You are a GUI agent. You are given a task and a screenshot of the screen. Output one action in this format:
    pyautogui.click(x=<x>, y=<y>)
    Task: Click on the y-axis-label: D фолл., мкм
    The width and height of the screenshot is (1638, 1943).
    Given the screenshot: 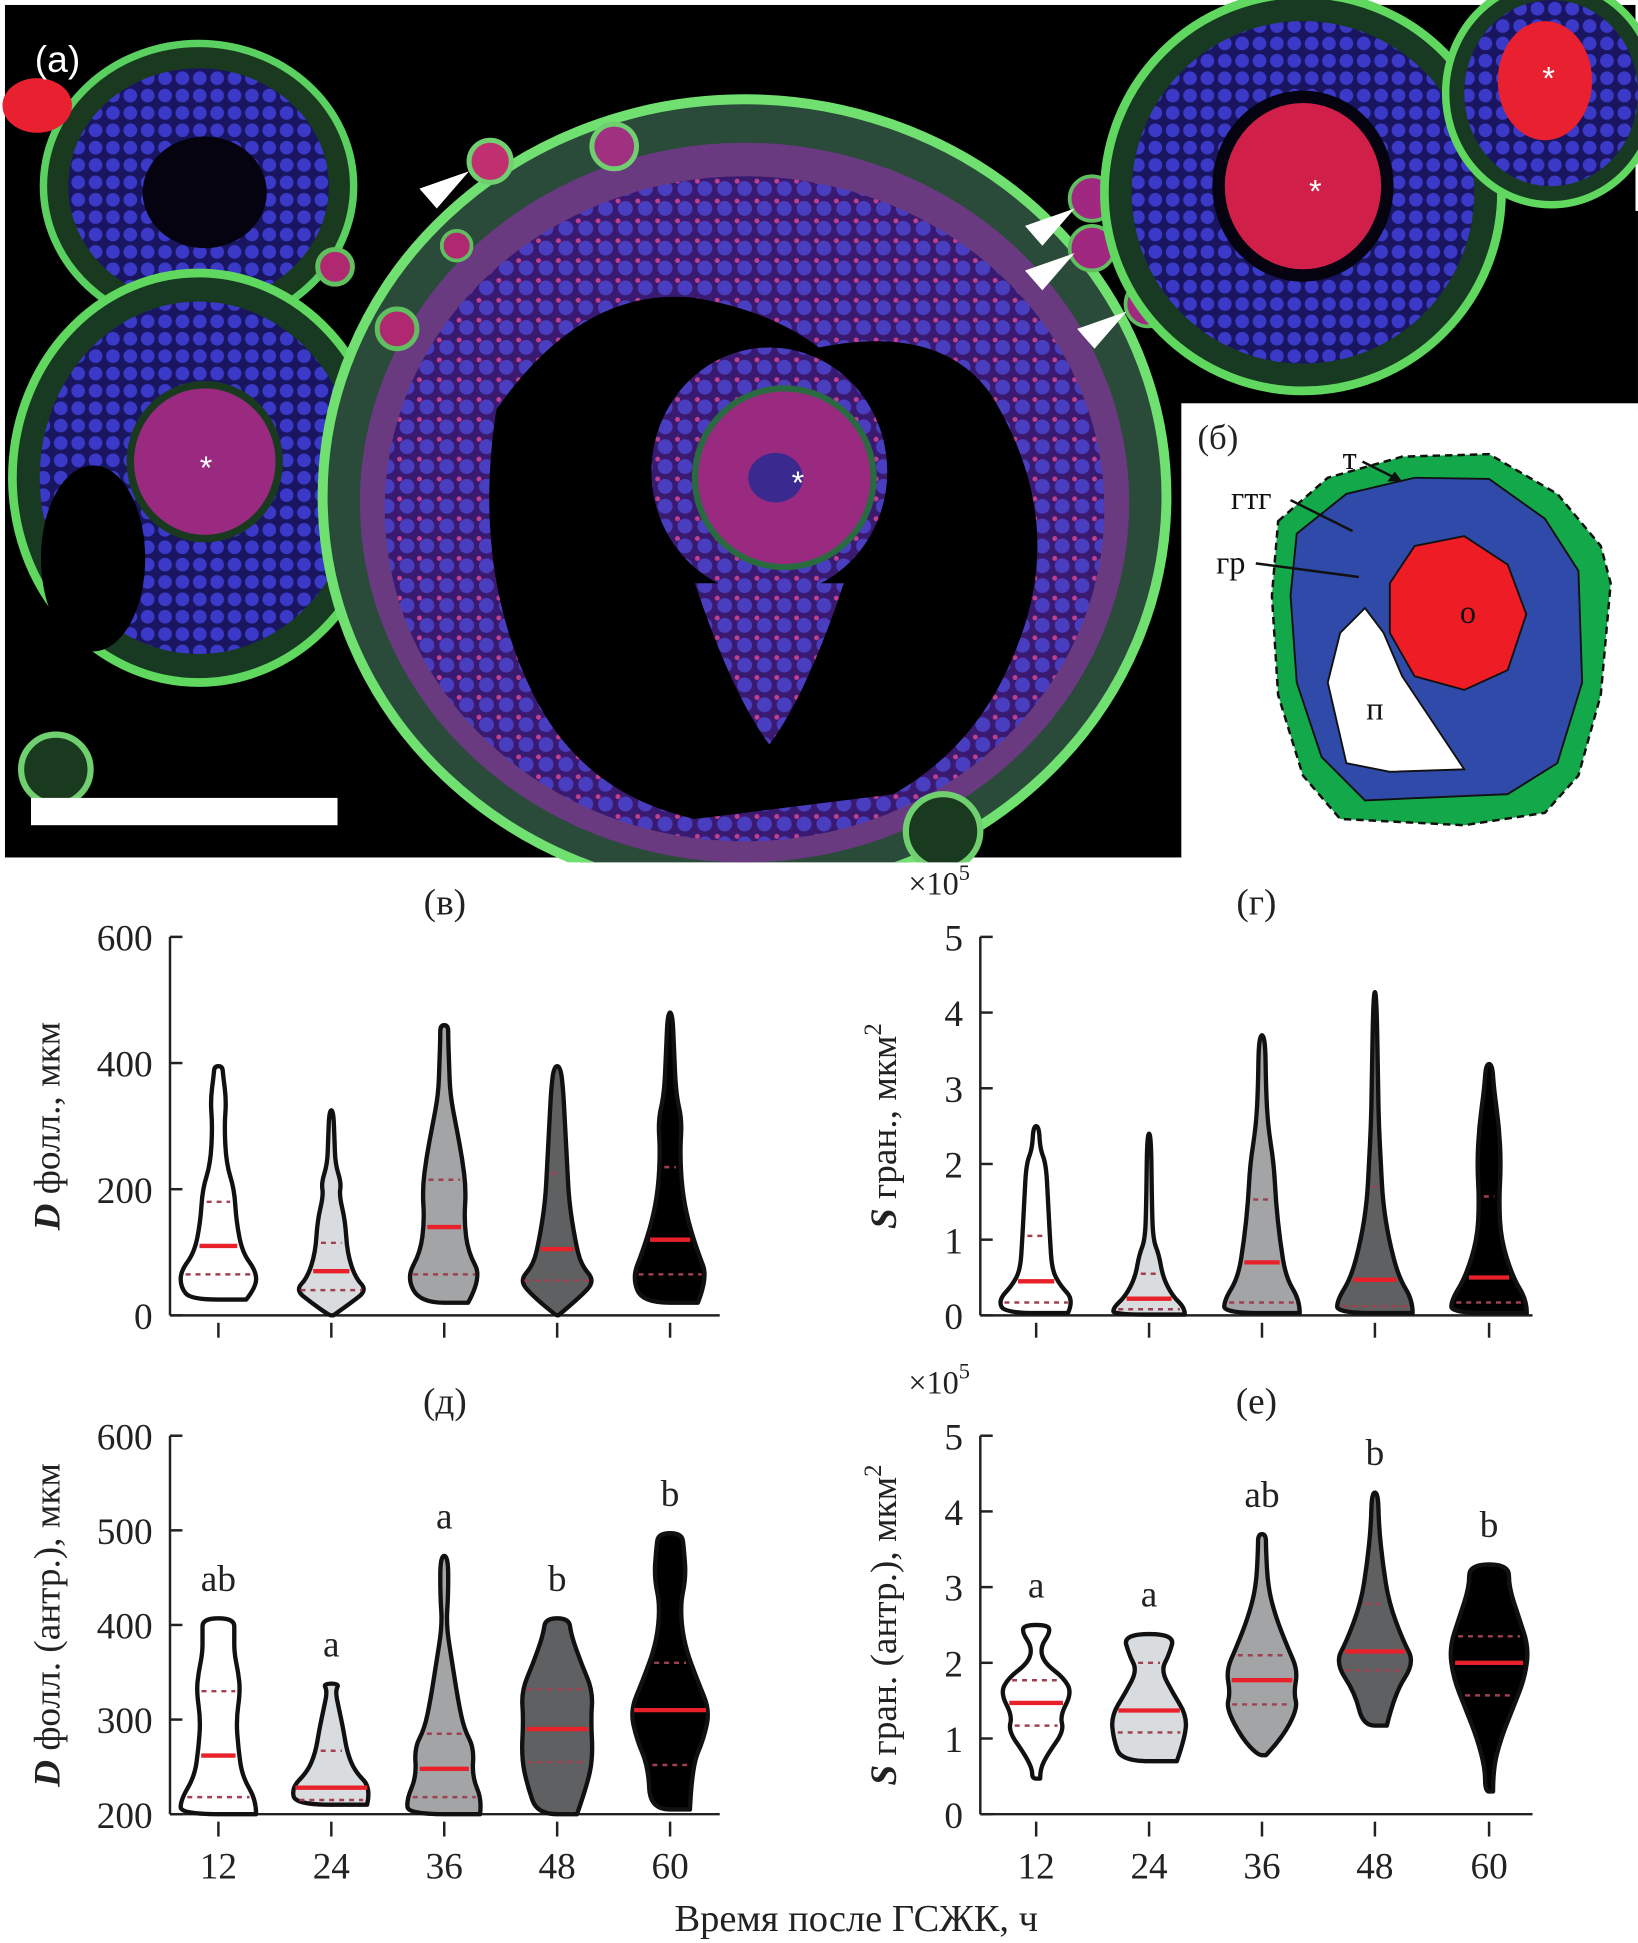 What is the action you would take?
    pyautogui.click(x=48, y=1127)
    